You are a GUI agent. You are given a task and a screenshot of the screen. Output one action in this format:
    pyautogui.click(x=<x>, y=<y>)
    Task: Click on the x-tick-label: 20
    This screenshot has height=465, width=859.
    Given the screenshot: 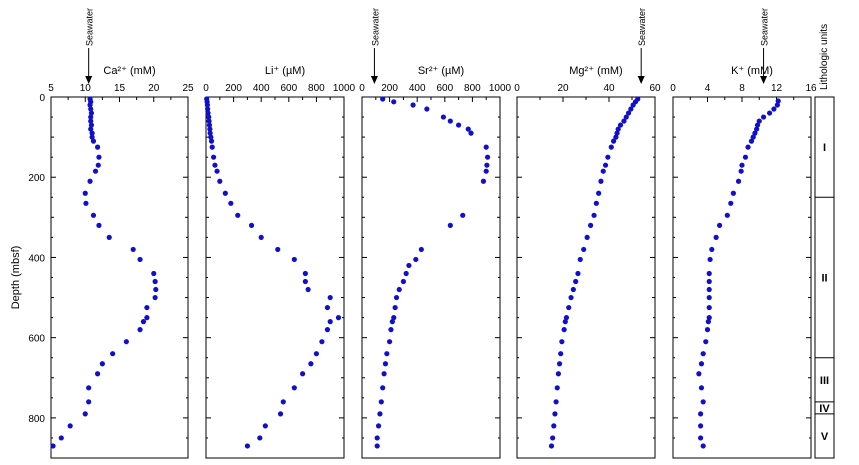 What is the action you would take?
    pyautogui.click(x=563, y=88)
    